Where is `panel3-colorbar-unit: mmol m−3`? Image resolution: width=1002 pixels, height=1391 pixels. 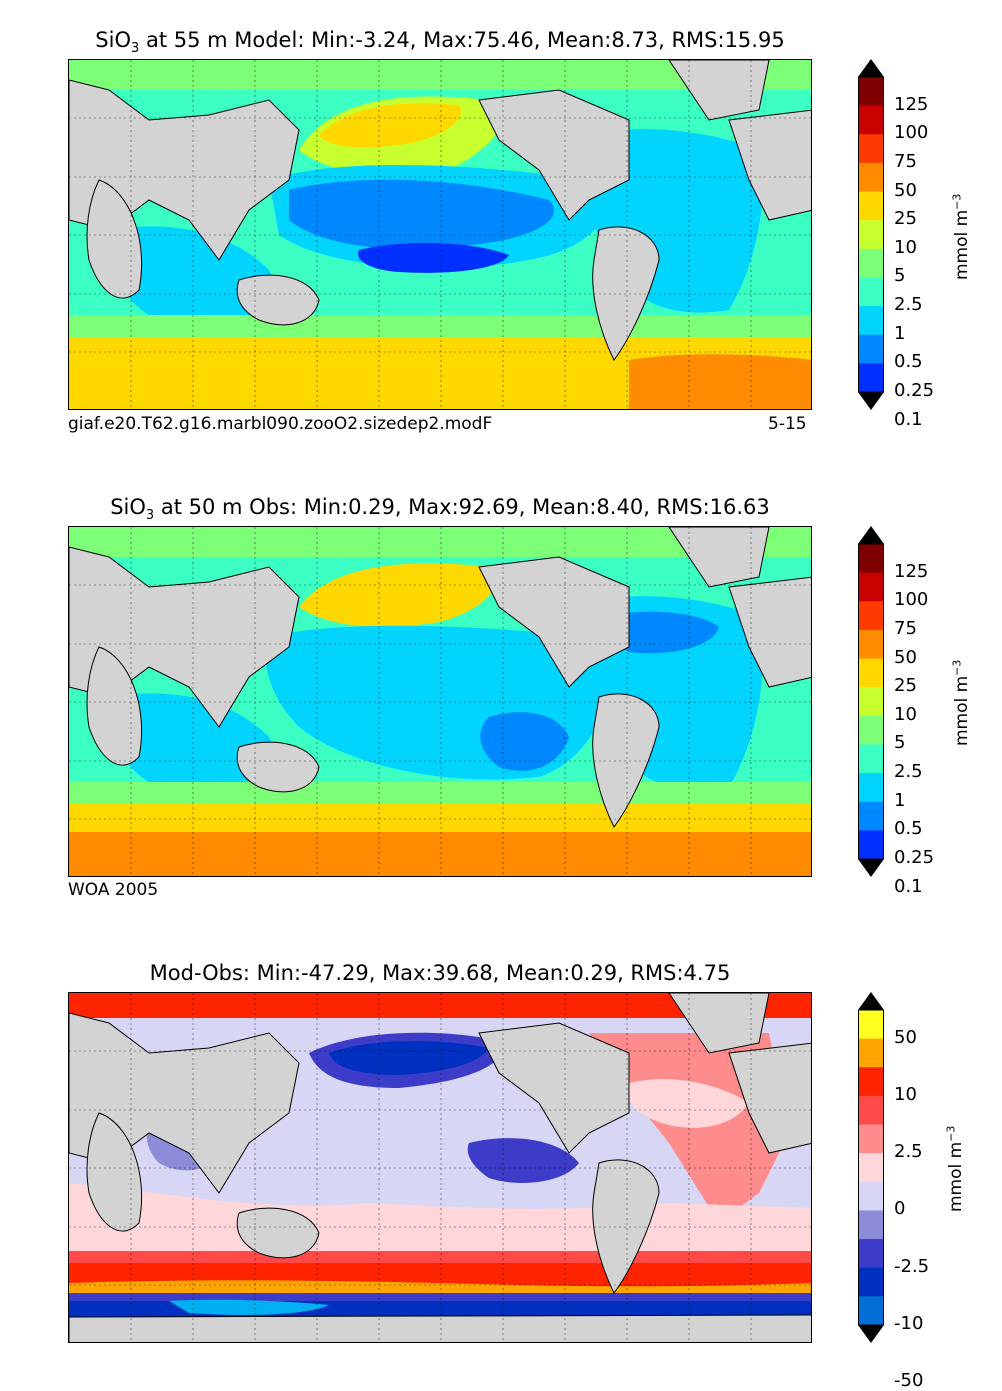
panel3-colorbar-unit: mmol m−3 is located at coordinates (955, 1169).